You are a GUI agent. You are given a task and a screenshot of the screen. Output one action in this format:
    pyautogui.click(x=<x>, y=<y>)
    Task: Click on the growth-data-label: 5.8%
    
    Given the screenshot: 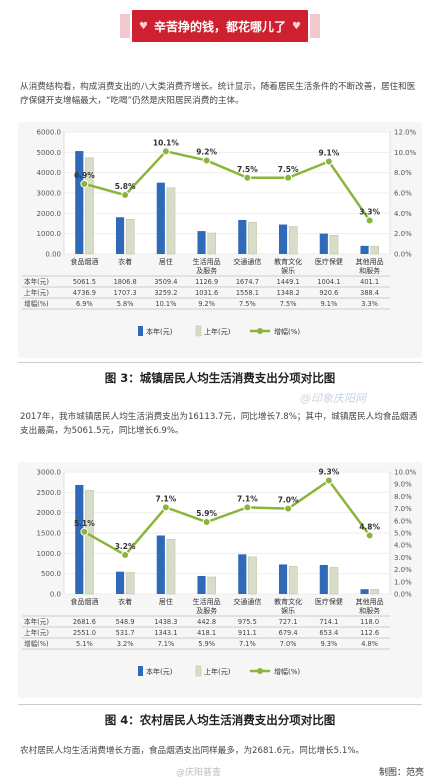 What is the action you would take?
    pyautogui.click(x=125, y=186)
    